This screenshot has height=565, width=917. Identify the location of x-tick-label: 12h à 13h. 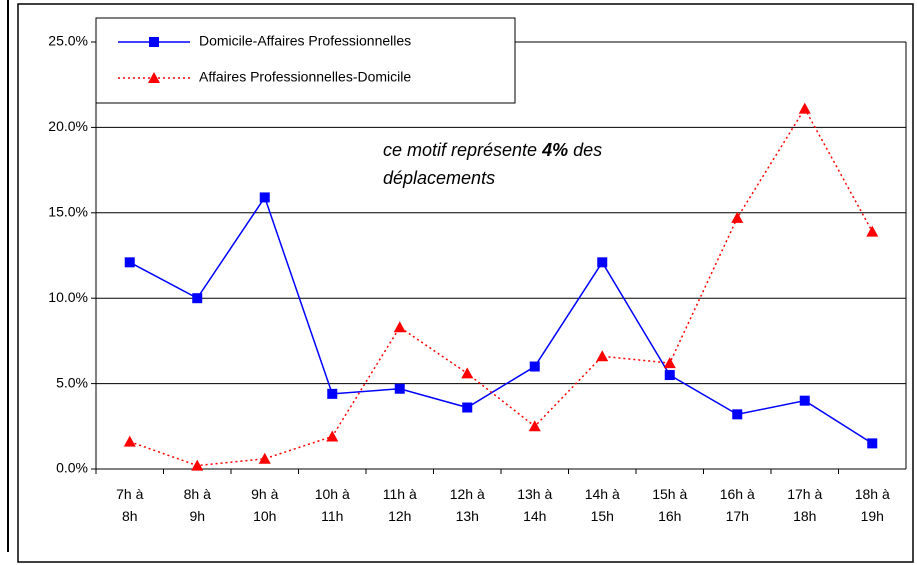
(467, 505).